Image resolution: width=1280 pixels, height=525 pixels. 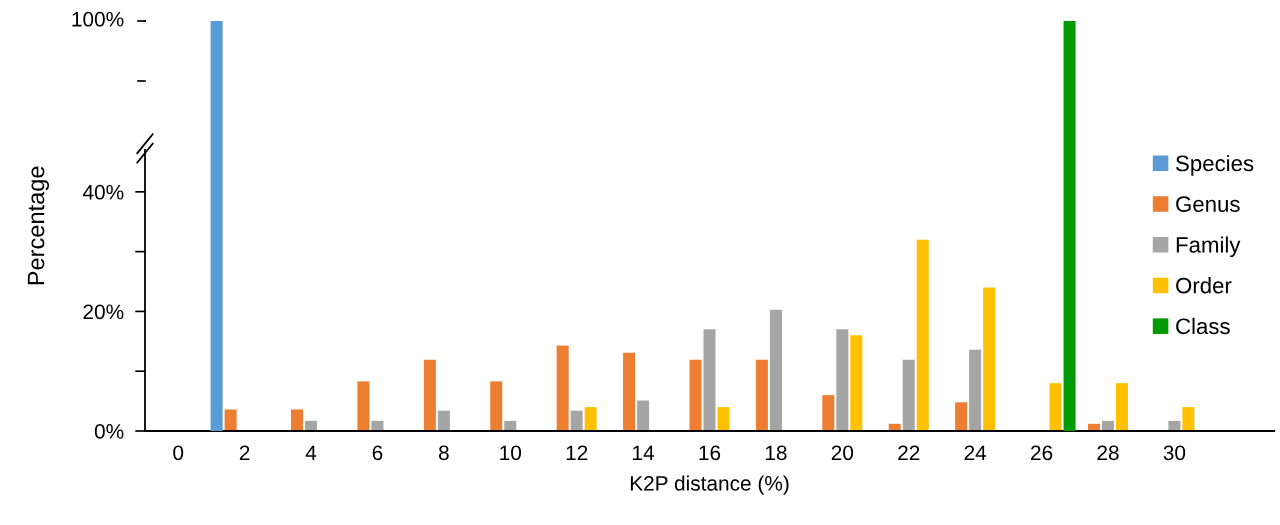 I want to click on x-axis-title: K2P distance (%), so click(x=709, y=485).